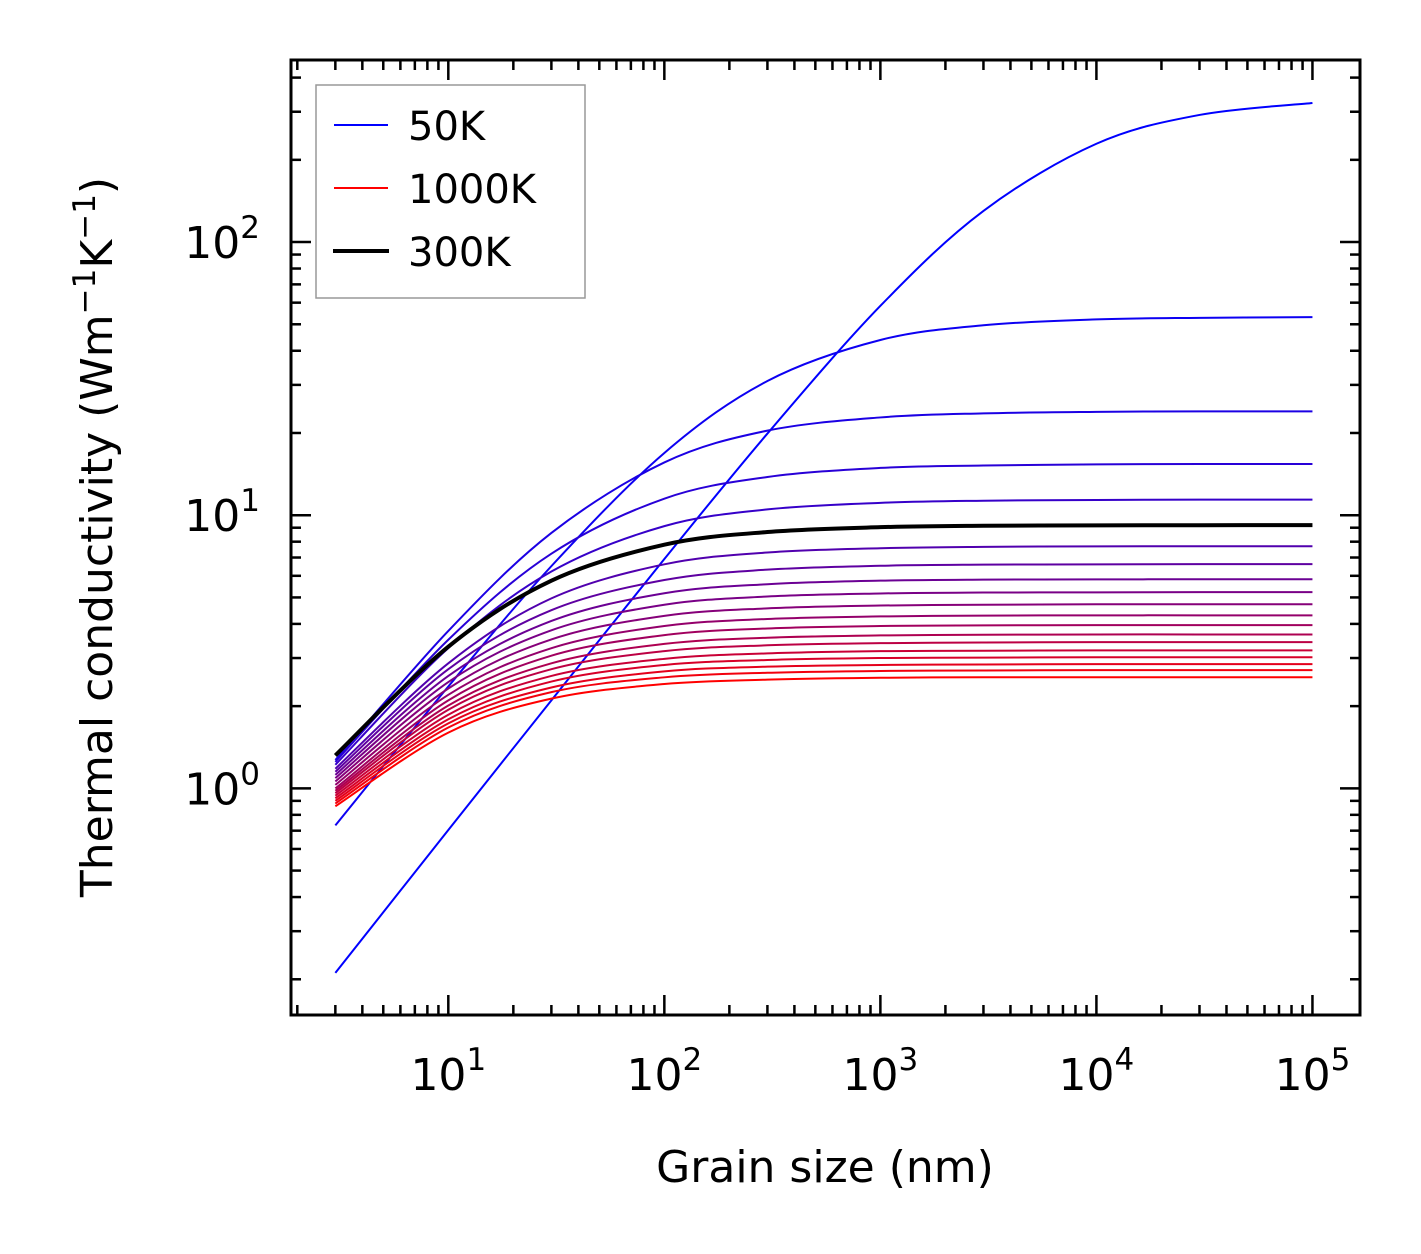  Describe the element at coordinates (250, 228) in the screenshot. I see `y-tick-label-exponent: 2` at that location.